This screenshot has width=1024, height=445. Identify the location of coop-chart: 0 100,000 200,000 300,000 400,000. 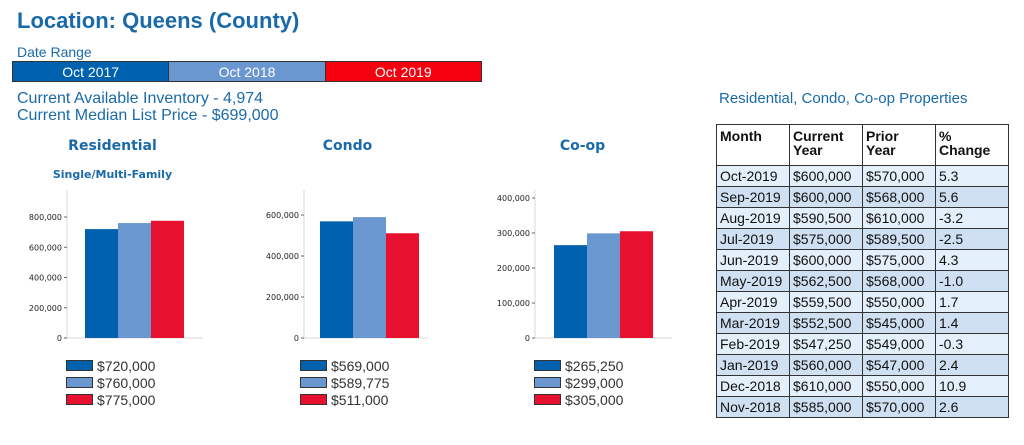
(584, 266).